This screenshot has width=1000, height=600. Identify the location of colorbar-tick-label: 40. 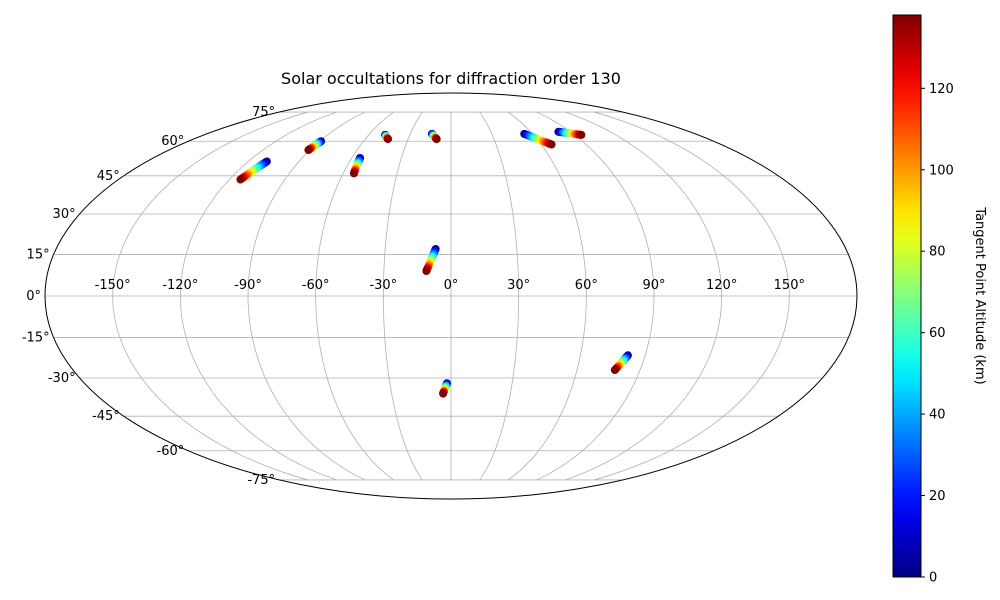
(937, 415).